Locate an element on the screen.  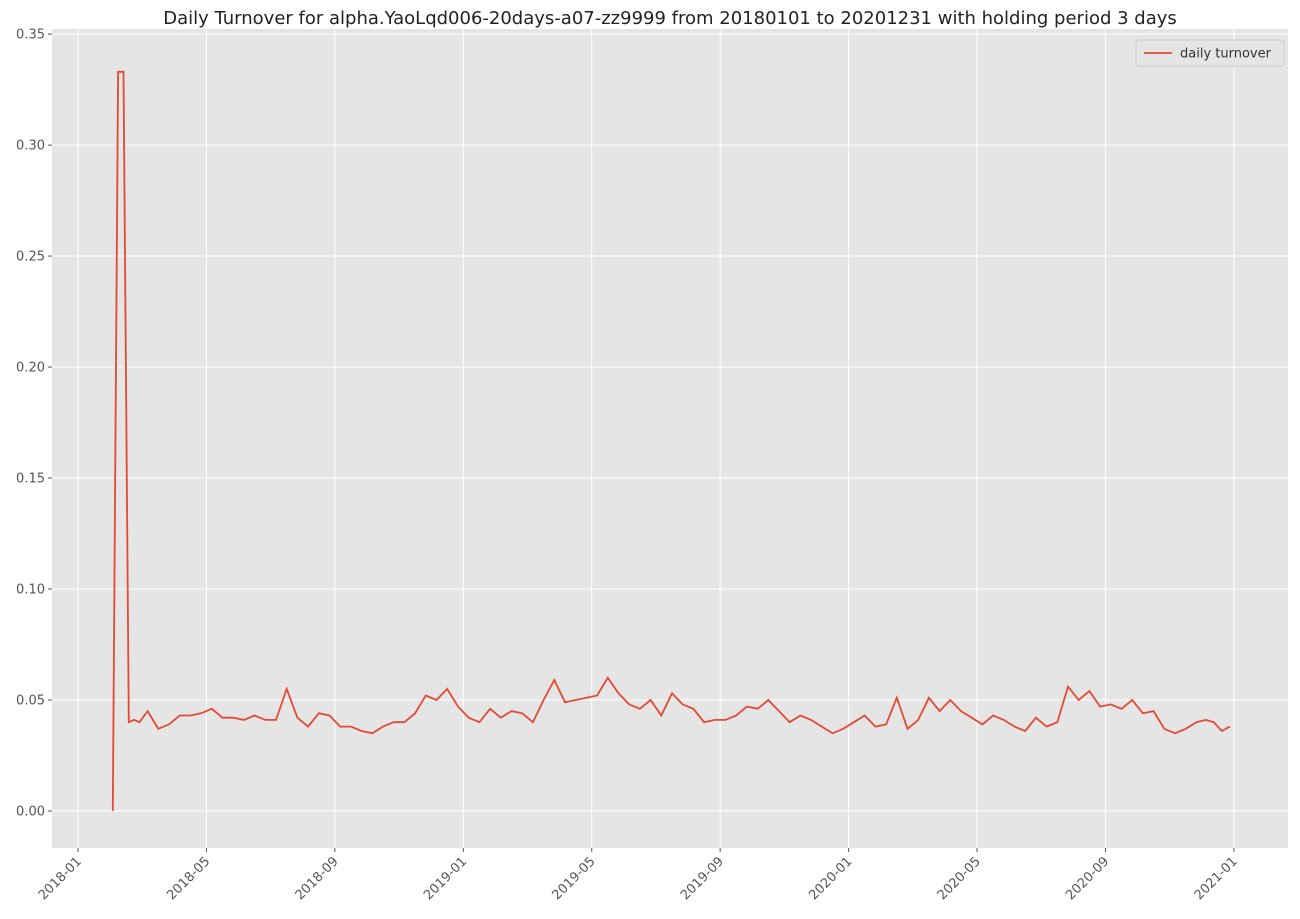
y-tick-label: 0.25 is located at coordinates (30, 257).